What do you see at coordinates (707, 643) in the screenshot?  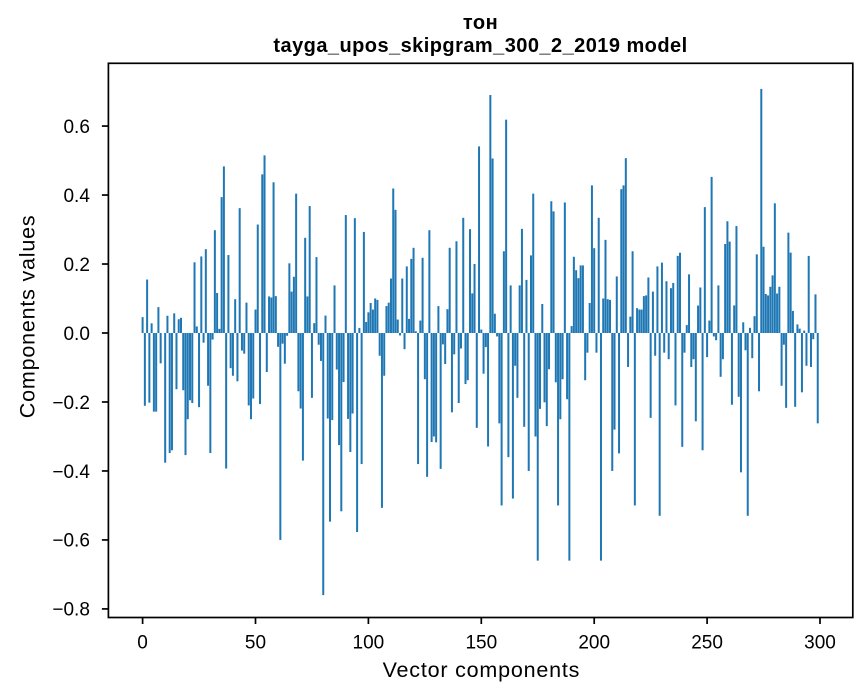 I see `svg-text: 250` at bounding box center [707, 643].